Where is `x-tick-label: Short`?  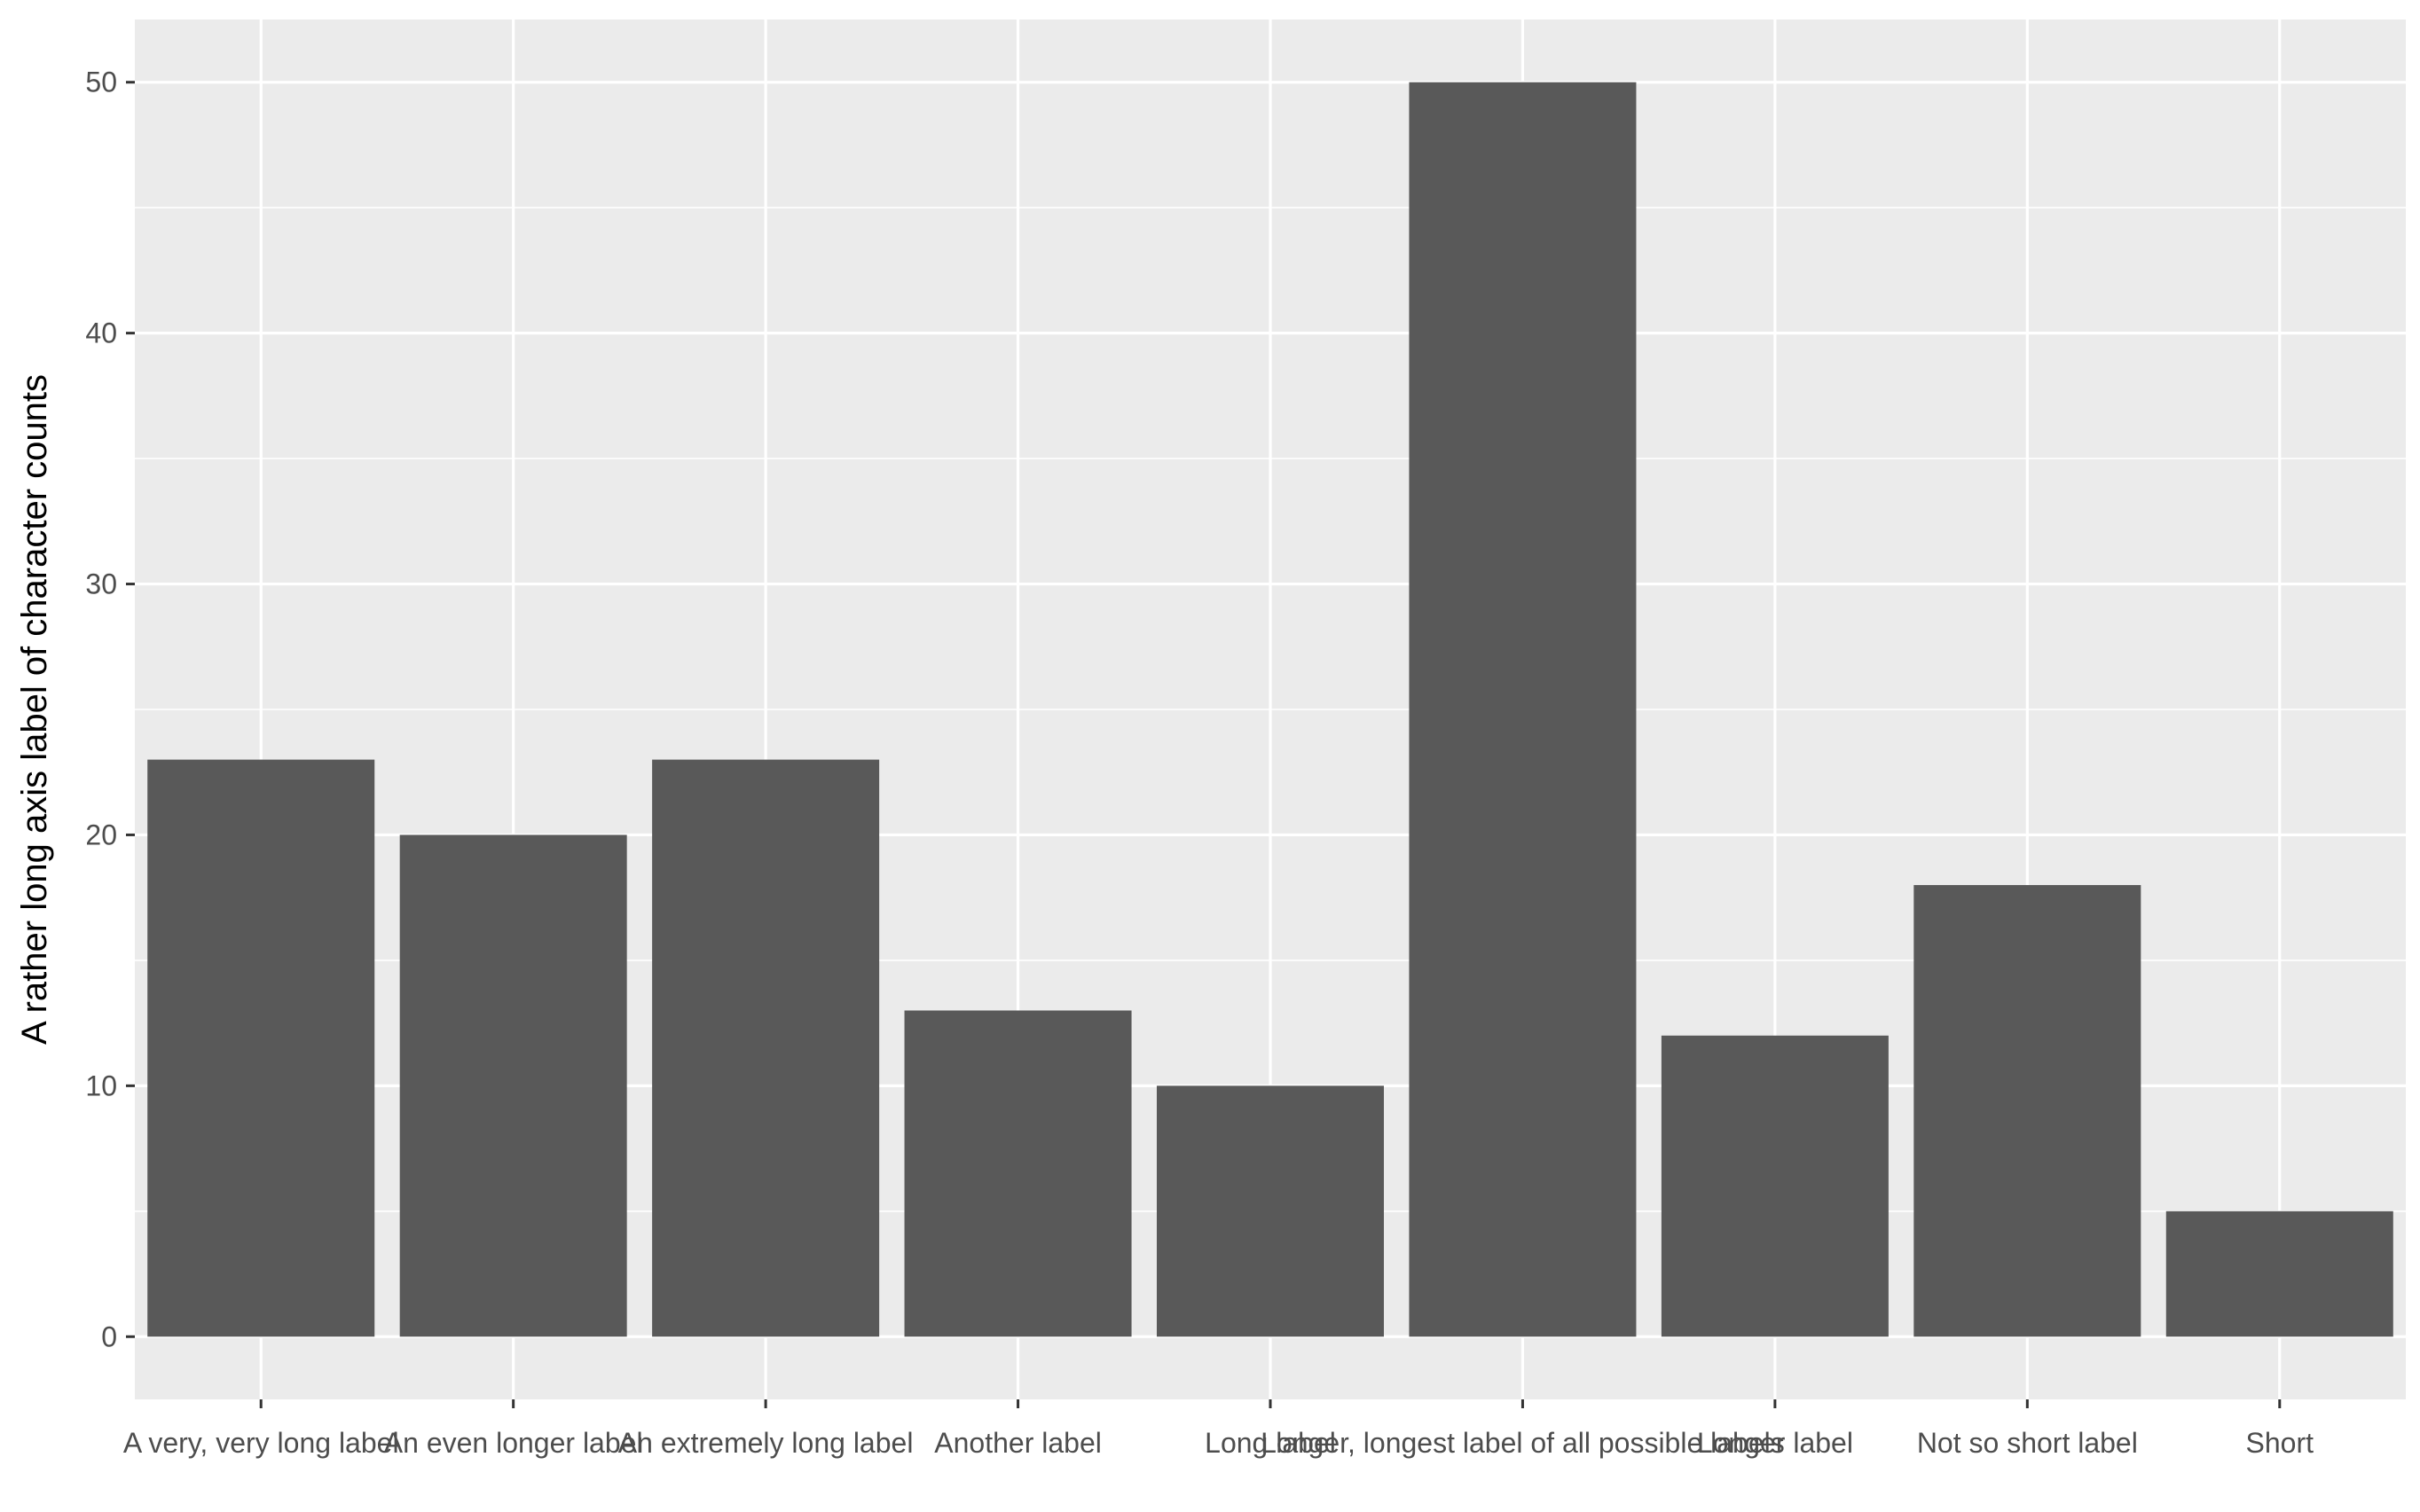
x-tick-label: Short is located at coordinates (2280, 1443).